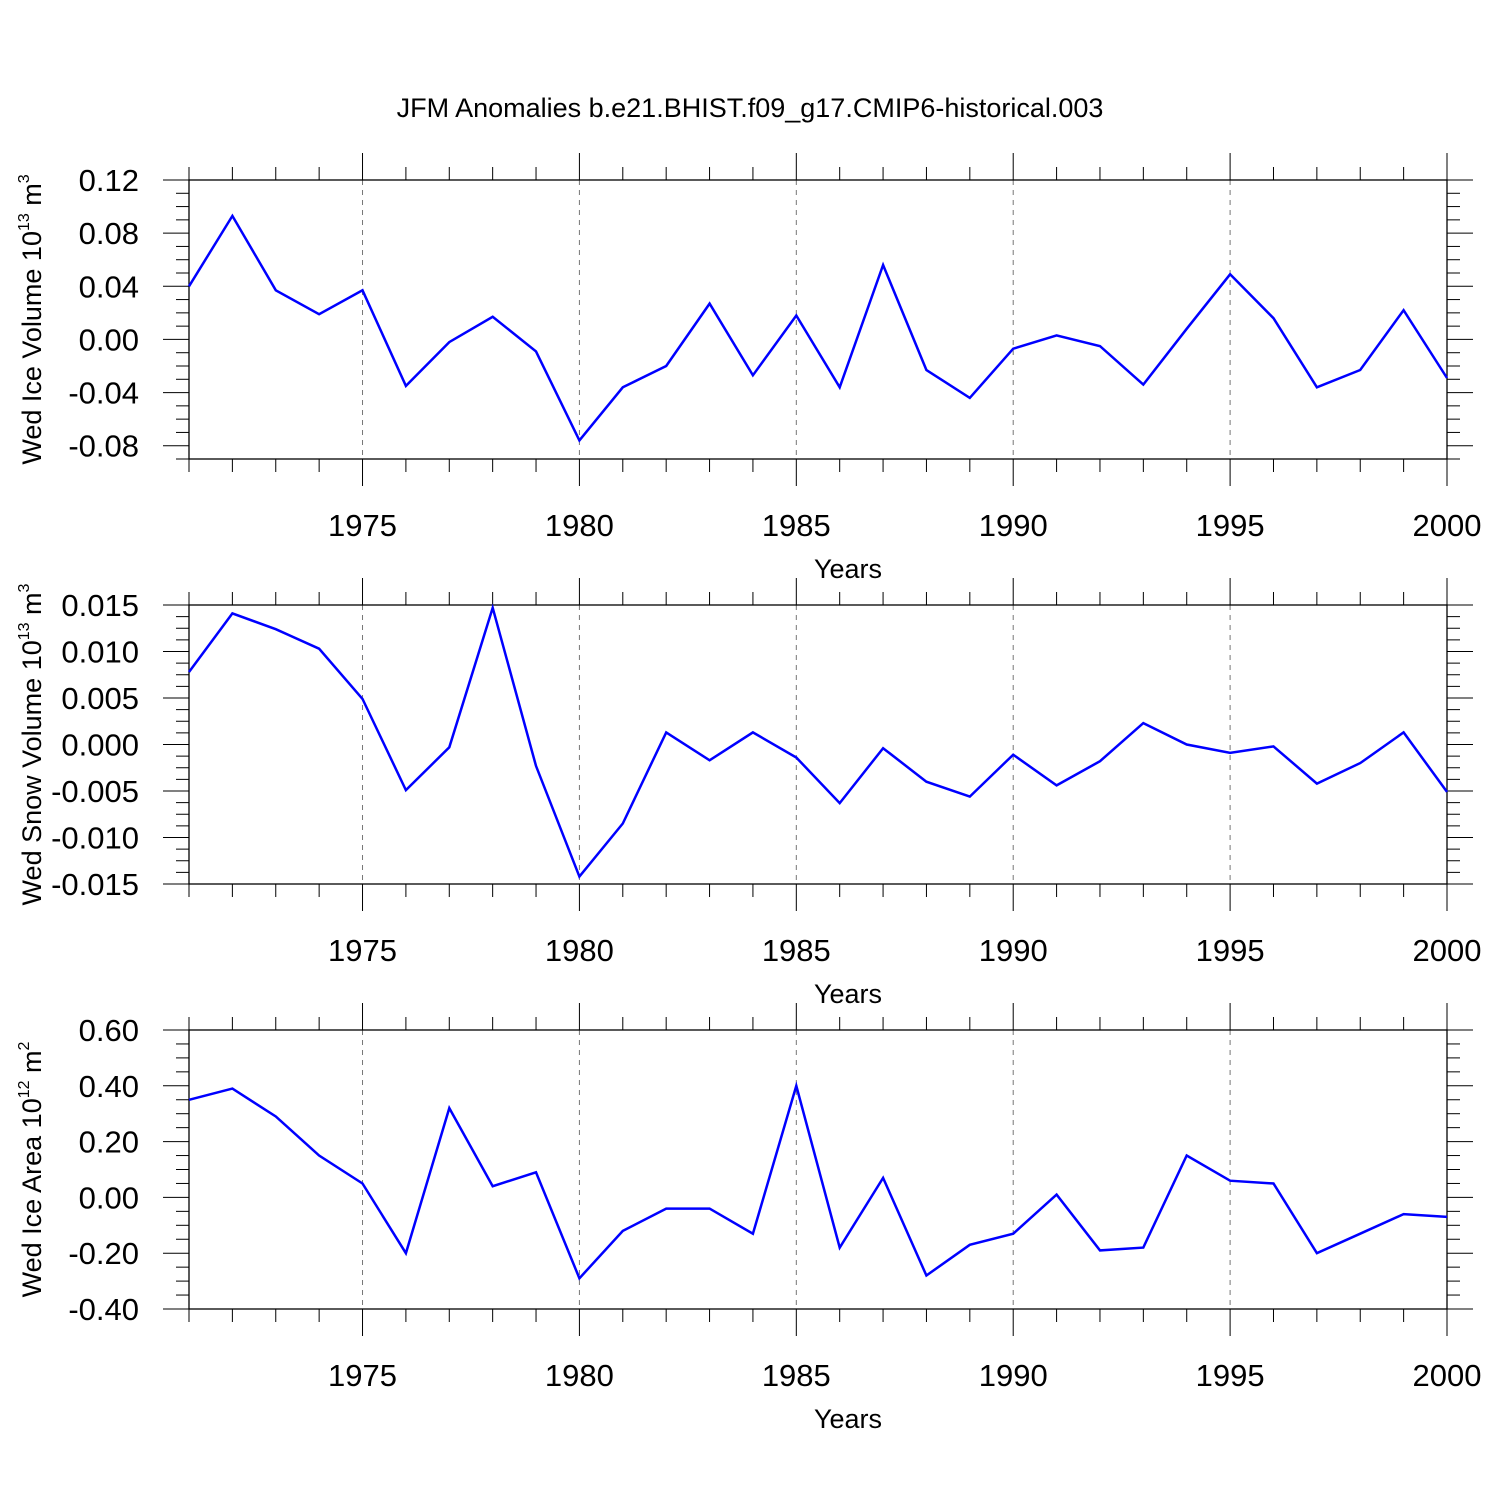 Image resolution: width=1500 pixels, height=1500 pixels. I want to click on y-tick-label: -0.010, so click(95, 838).